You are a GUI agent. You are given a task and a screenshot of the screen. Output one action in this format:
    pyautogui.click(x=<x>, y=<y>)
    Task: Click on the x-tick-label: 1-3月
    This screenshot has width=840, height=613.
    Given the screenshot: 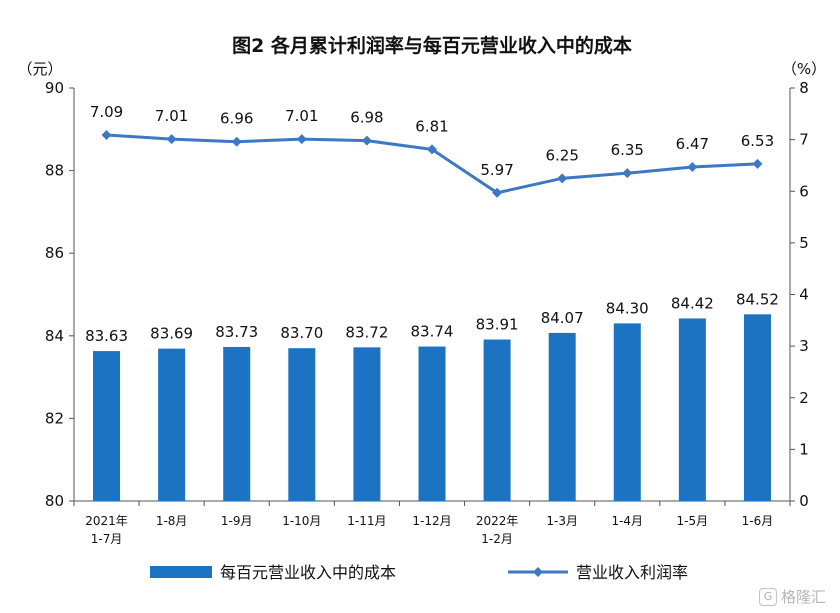 What is the action you would take?
    pyautogui.click(x=562, y=521)
    